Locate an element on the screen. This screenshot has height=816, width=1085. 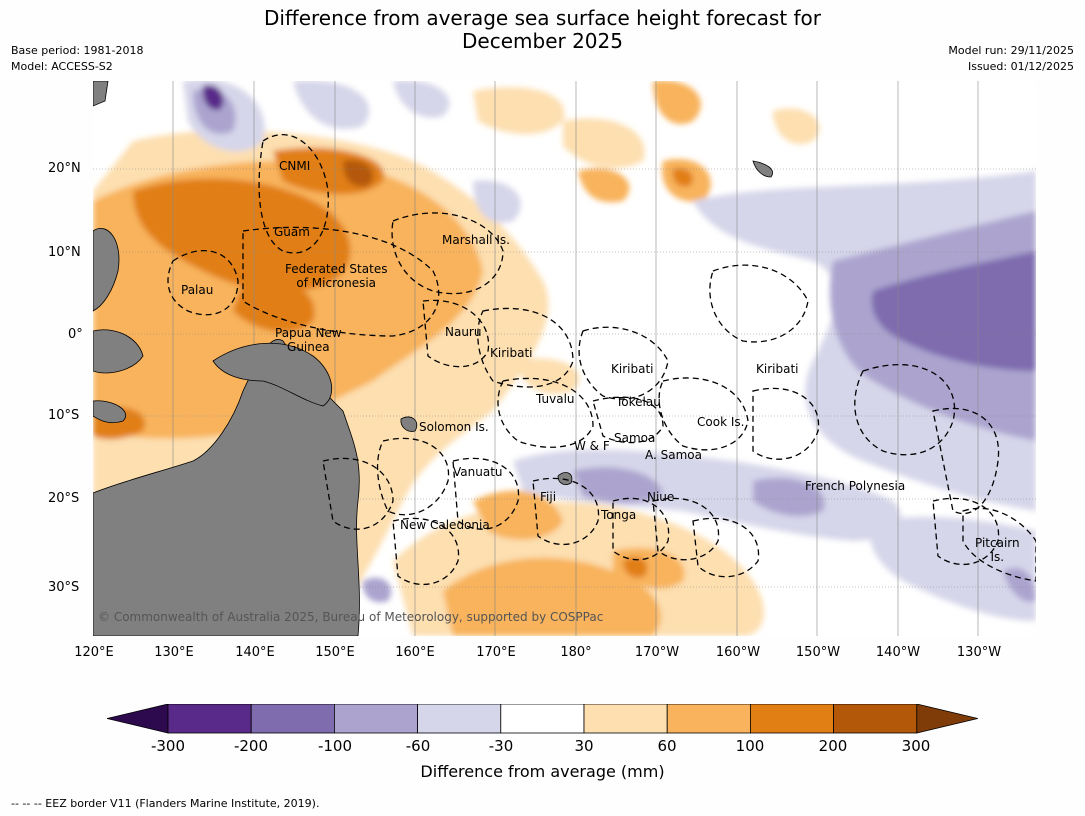
lat-label-0: 0° is located at coordinates (75, 334).